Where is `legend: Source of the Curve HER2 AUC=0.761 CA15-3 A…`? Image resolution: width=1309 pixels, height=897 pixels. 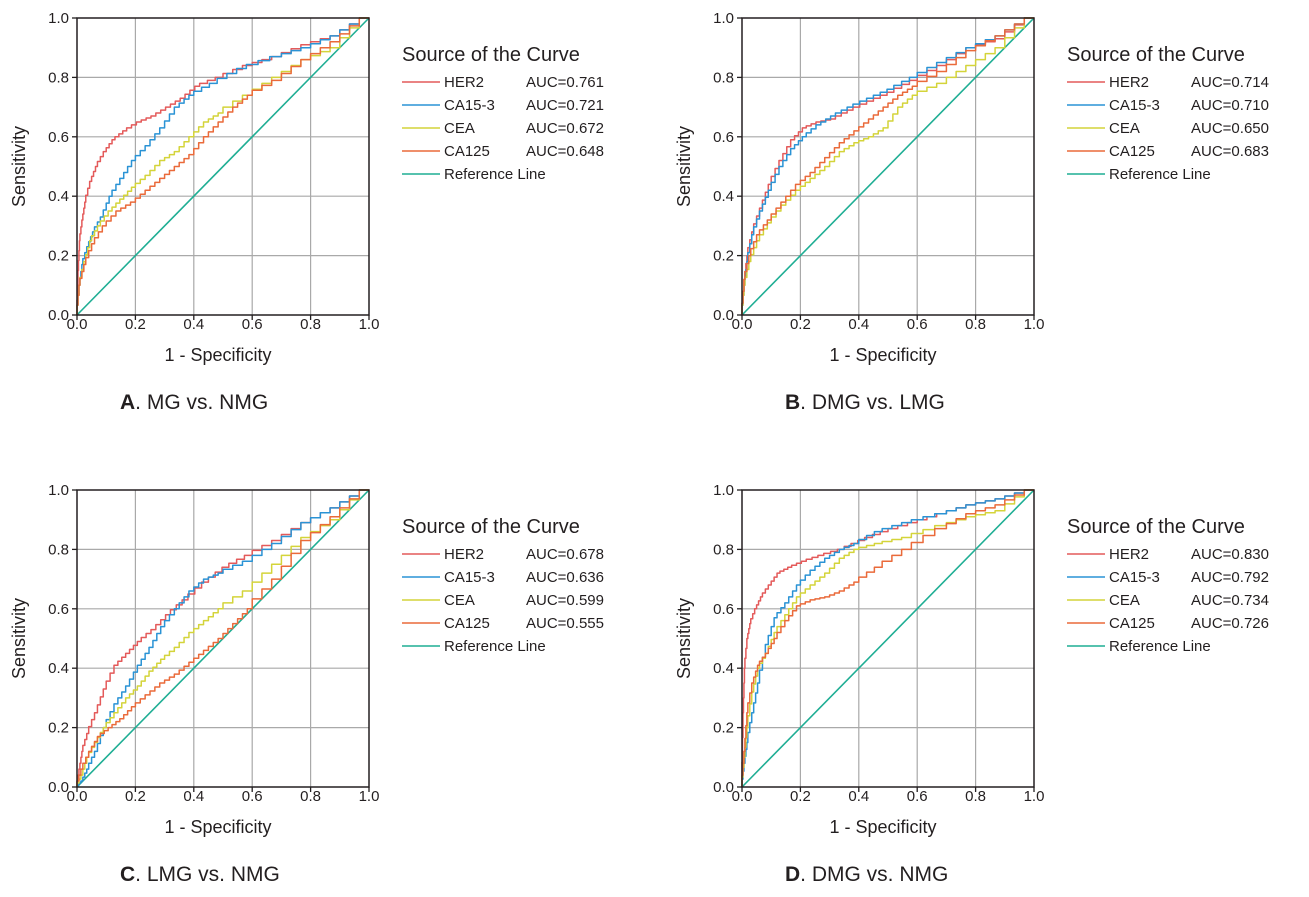
legend: Source of the Curve HER2 AUC=0.761 CA15-3 A… is located at coordinates (503, 113).